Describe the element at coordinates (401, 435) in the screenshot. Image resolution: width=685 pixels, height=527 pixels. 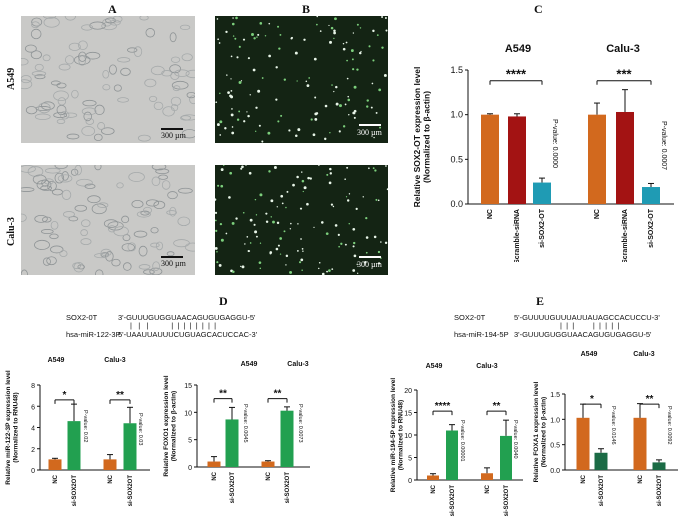
I see `y-axis-label: (Normalized to RNU48)` at that location.